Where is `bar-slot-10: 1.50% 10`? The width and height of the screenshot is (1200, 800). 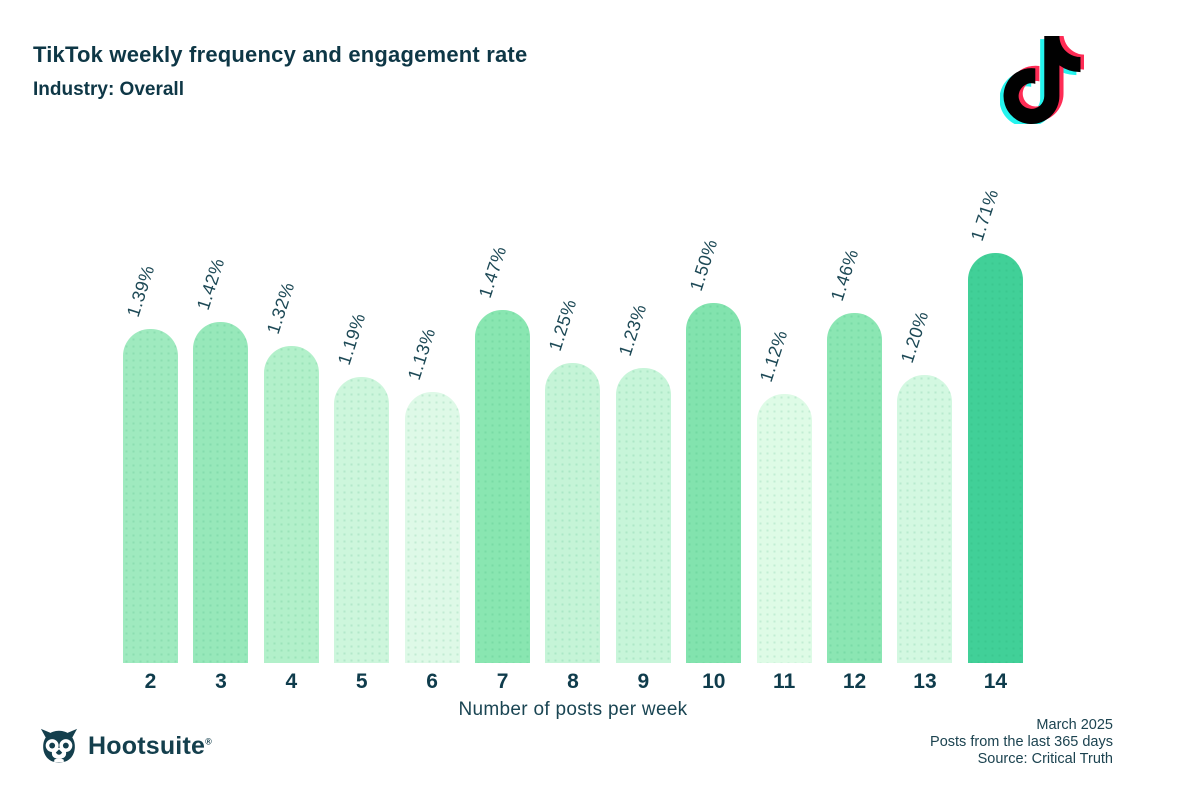
bar-slot-10: 1.50% 10 is located at coordinates (713, 436).